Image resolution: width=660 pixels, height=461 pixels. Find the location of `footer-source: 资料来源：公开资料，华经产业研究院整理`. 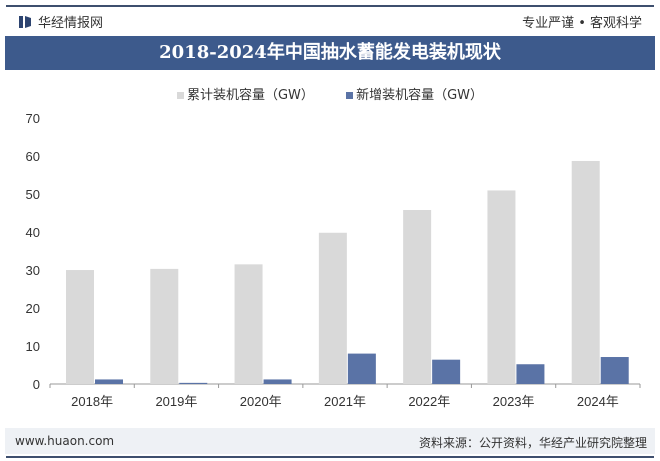

footer-source: 资料来源：公开资料，华经产业研究院整理 is located at coordinates (532, 443).